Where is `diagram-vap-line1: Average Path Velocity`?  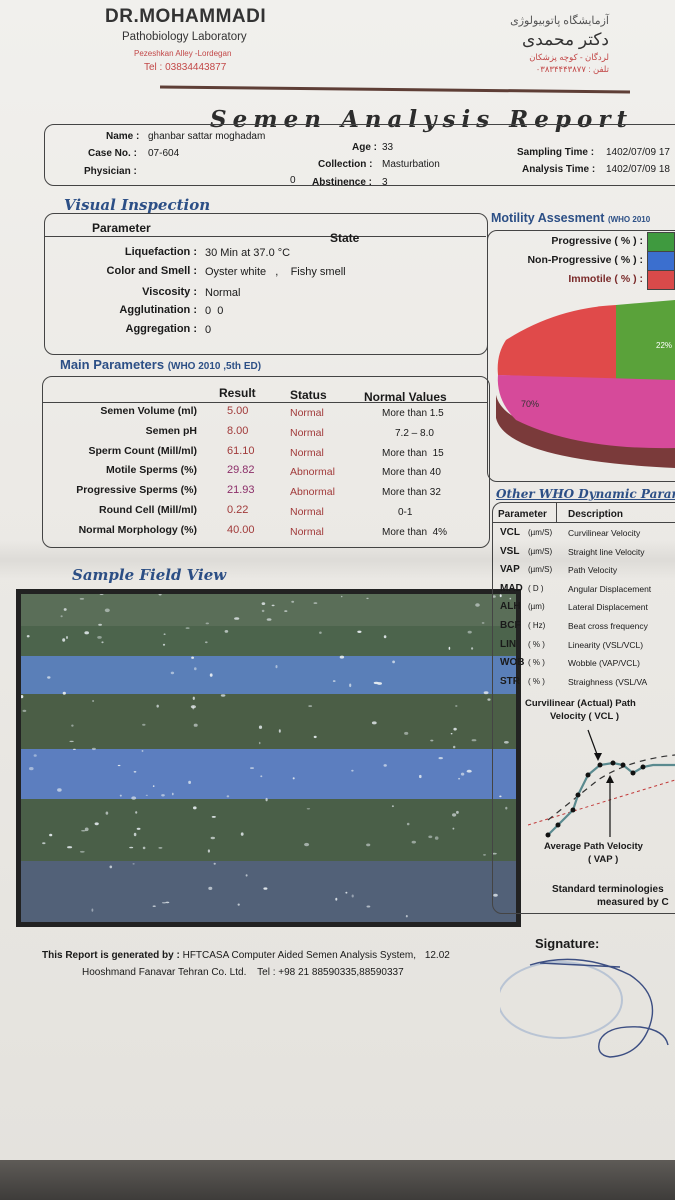 diagram-vap-line1: Average Path Velocity is located at coordinates (593, 846).